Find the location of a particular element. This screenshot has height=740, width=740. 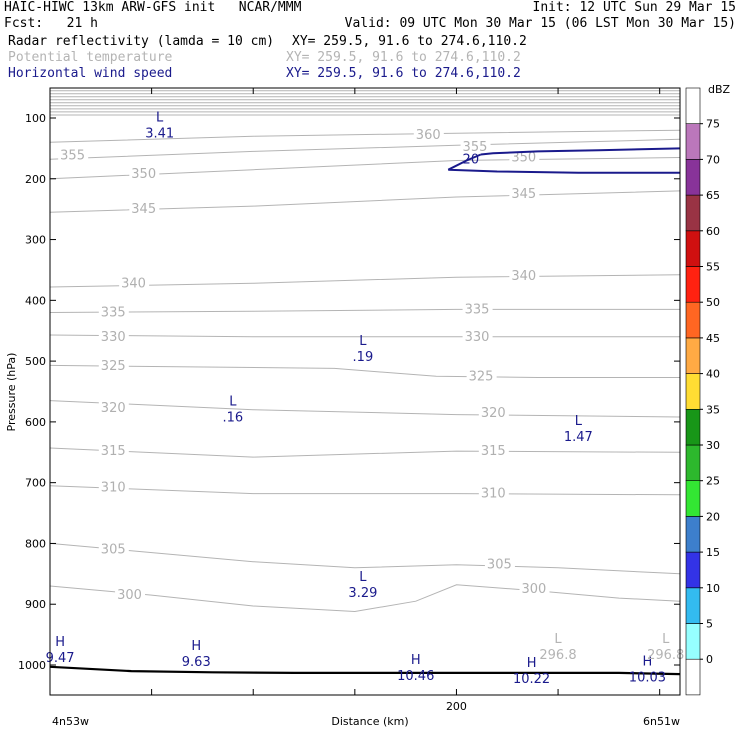

wind-contours: 20 is located at coordinates (564, 160).